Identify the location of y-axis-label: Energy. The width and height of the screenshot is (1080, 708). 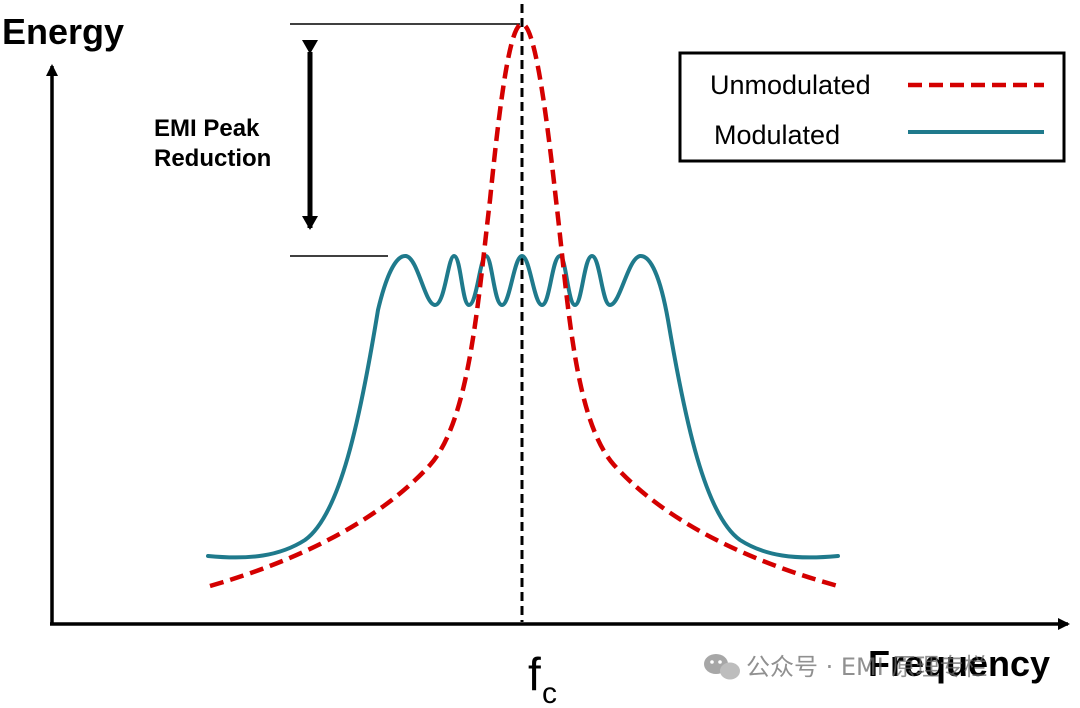
(63, 31).